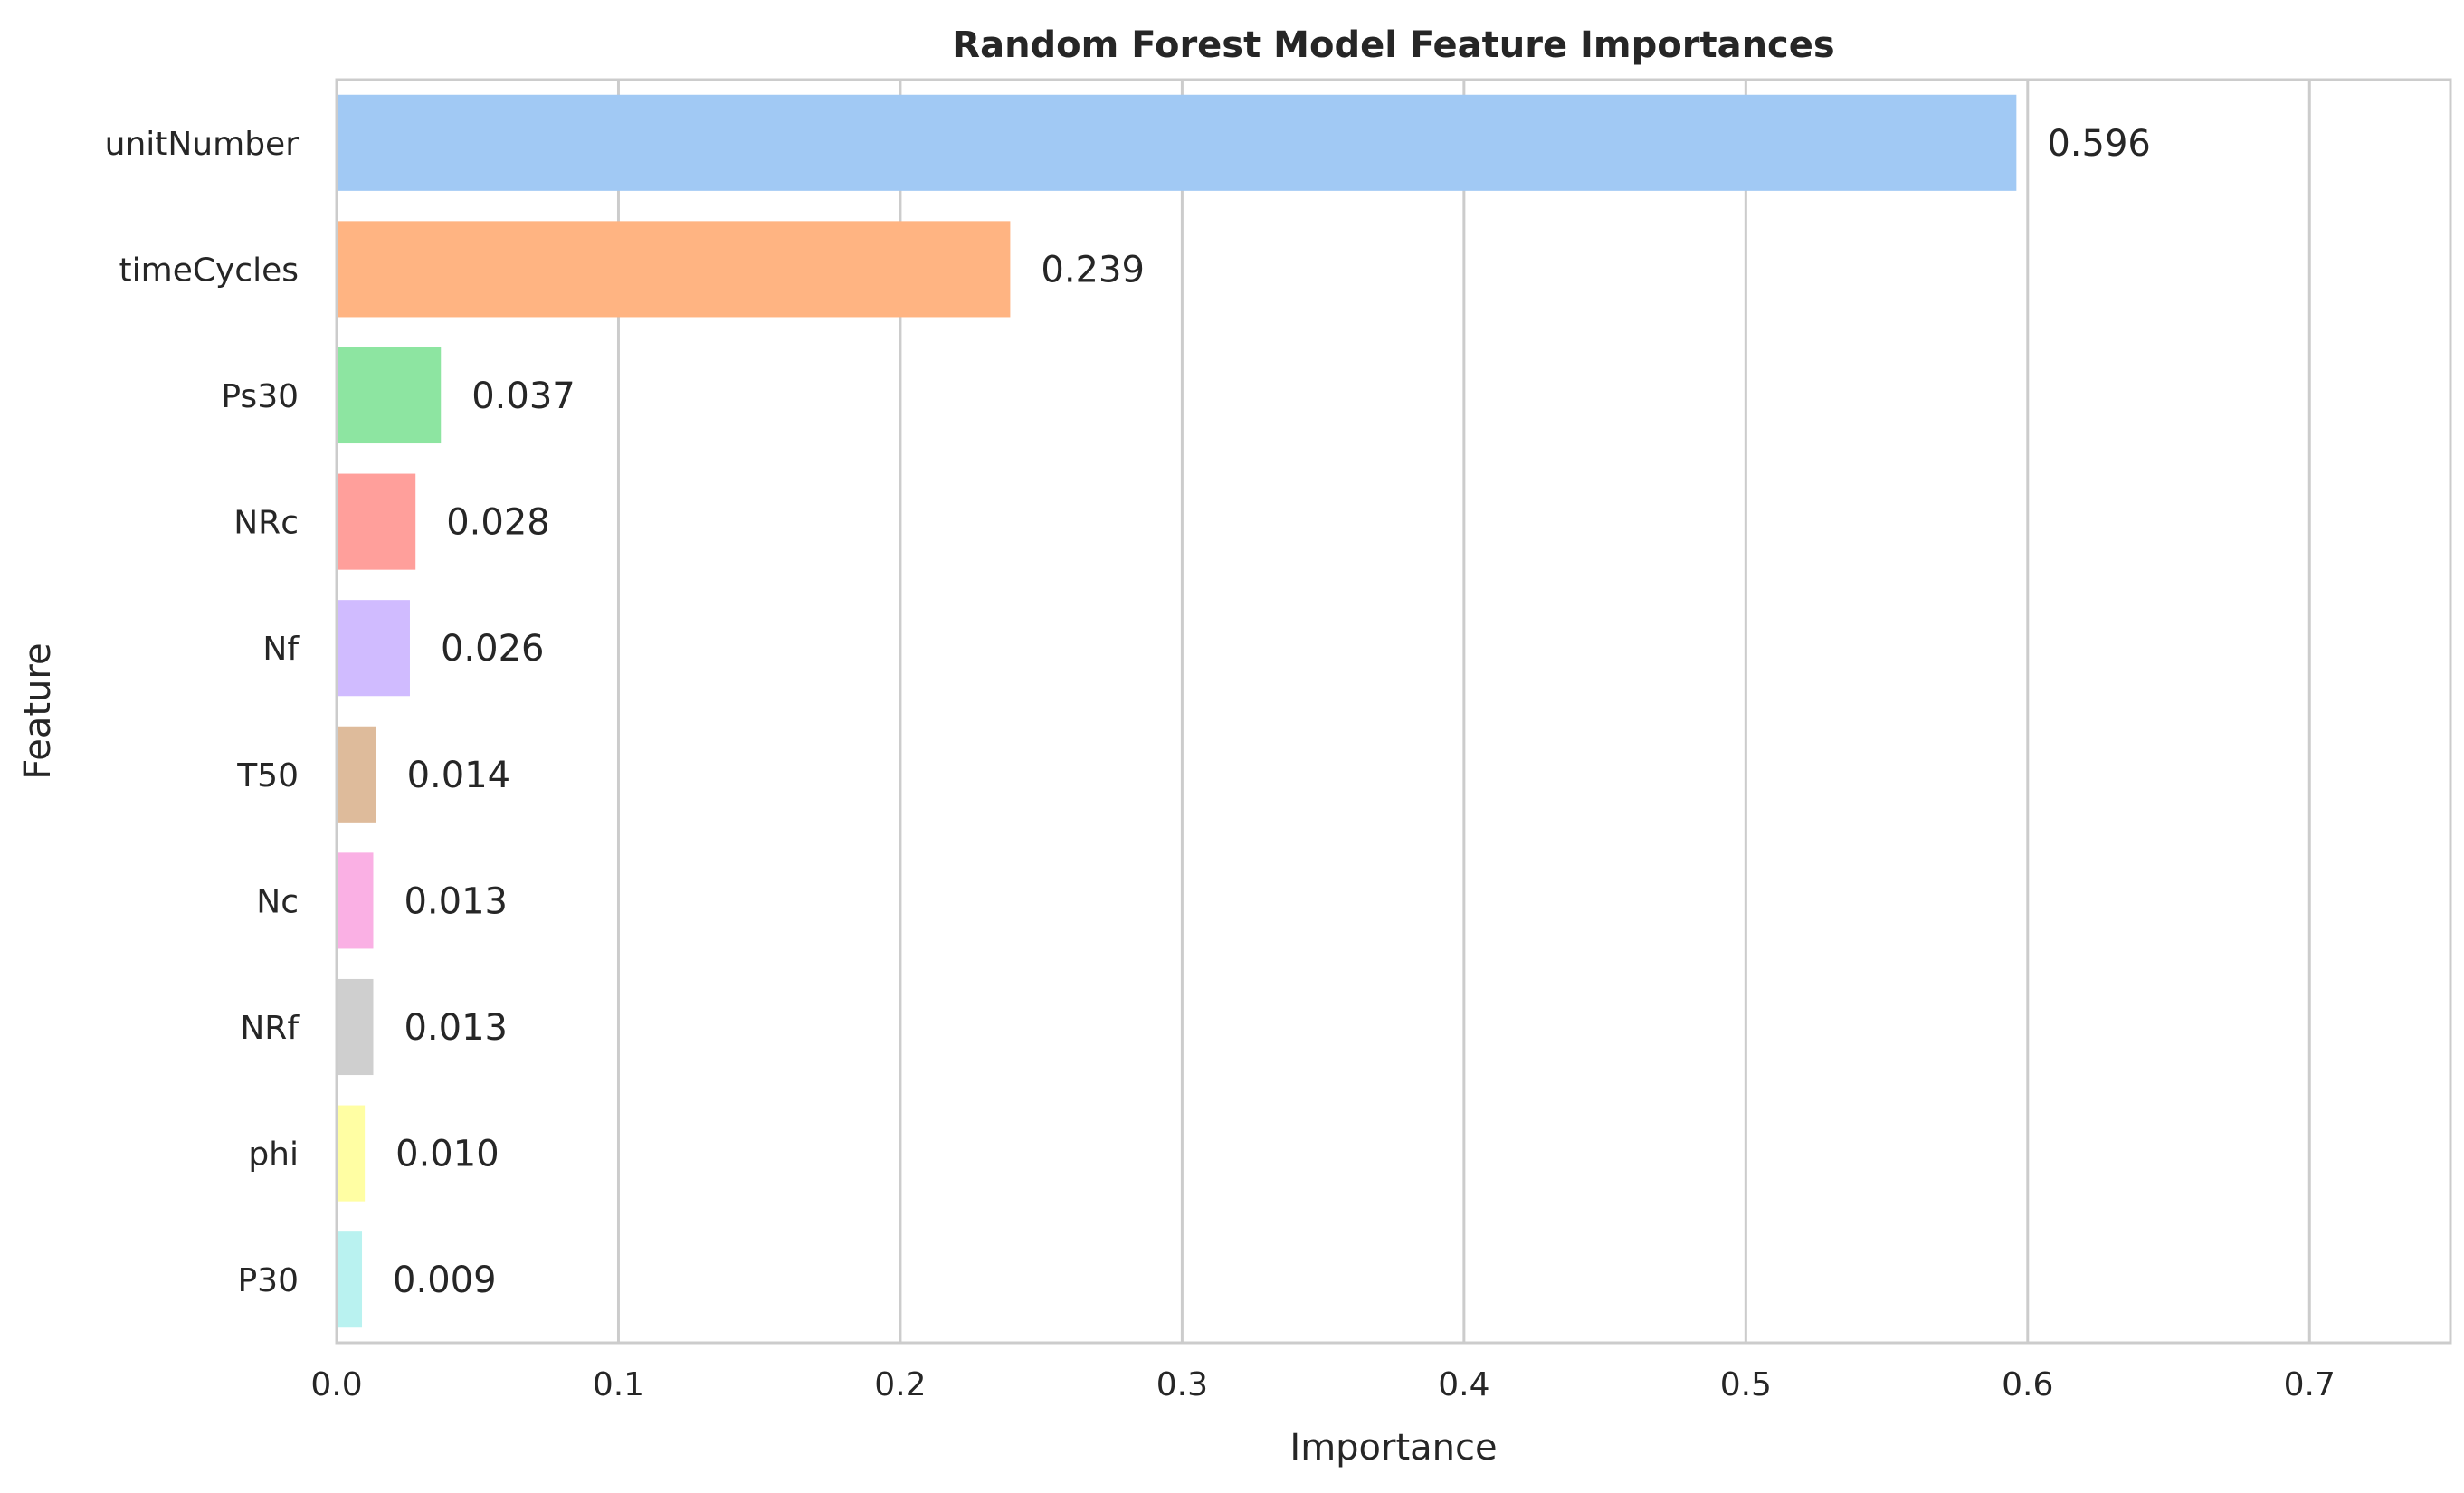  I want to click on y-tick-label: Ps30, so click(260, 396).